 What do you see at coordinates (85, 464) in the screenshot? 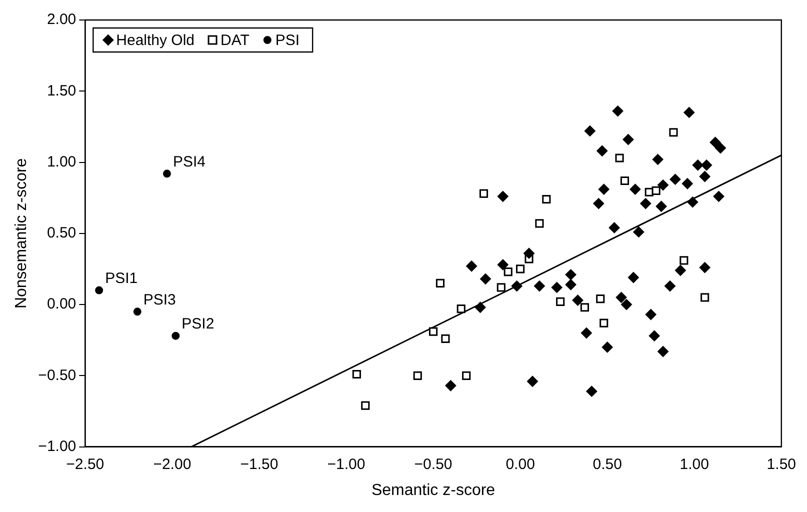
I see `x-tick-label: −2.50` at bounding box center [85, 464].